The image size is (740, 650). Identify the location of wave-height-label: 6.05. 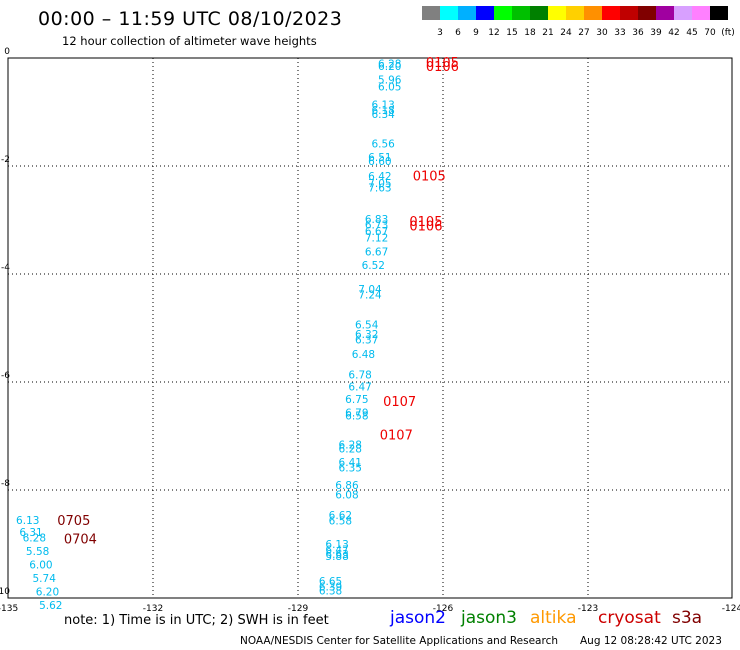
(389, 88).